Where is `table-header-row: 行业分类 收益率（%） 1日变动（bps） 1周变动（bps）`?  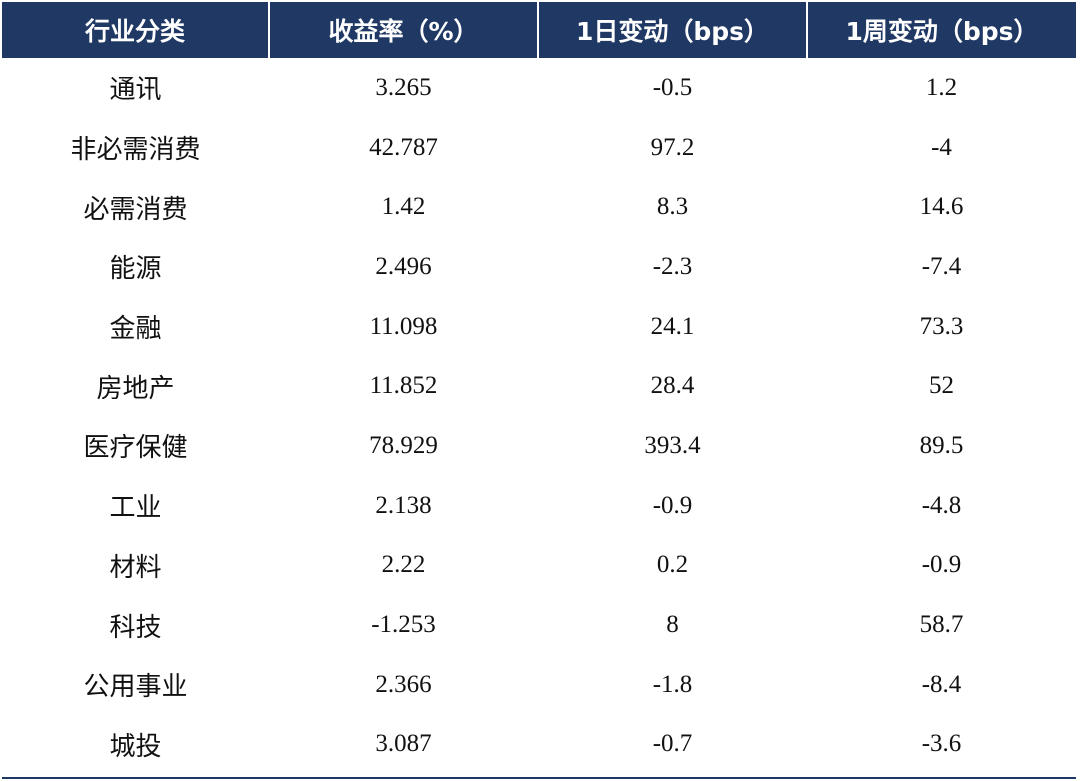 table-header-row: 行业分类 收益率（%） 1日变动（bps） 1周变动（bps） is located at coordinates (539, 30).